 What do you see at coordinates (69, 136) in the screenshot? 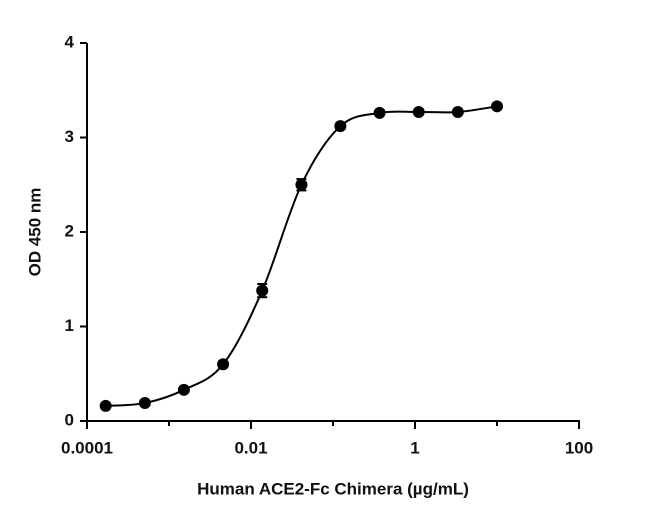
I see `y-tick-label: 3` at bounding box center [69, 136].